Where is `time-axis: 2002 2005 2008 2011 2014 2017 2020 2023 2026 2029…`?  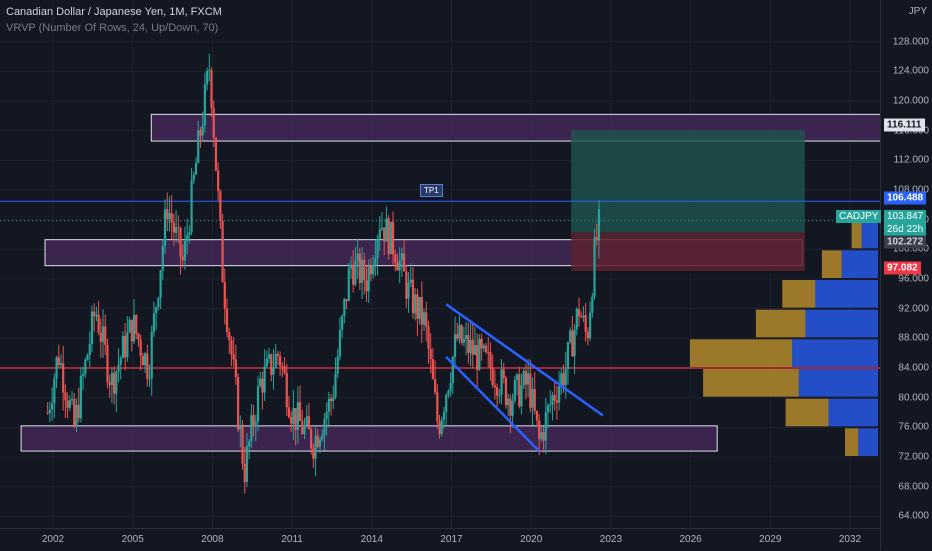 time-axis: 2002 2005 2008 2011 2014 2017 2020 2023 2026 2029… is located at coordinates (440, 539).